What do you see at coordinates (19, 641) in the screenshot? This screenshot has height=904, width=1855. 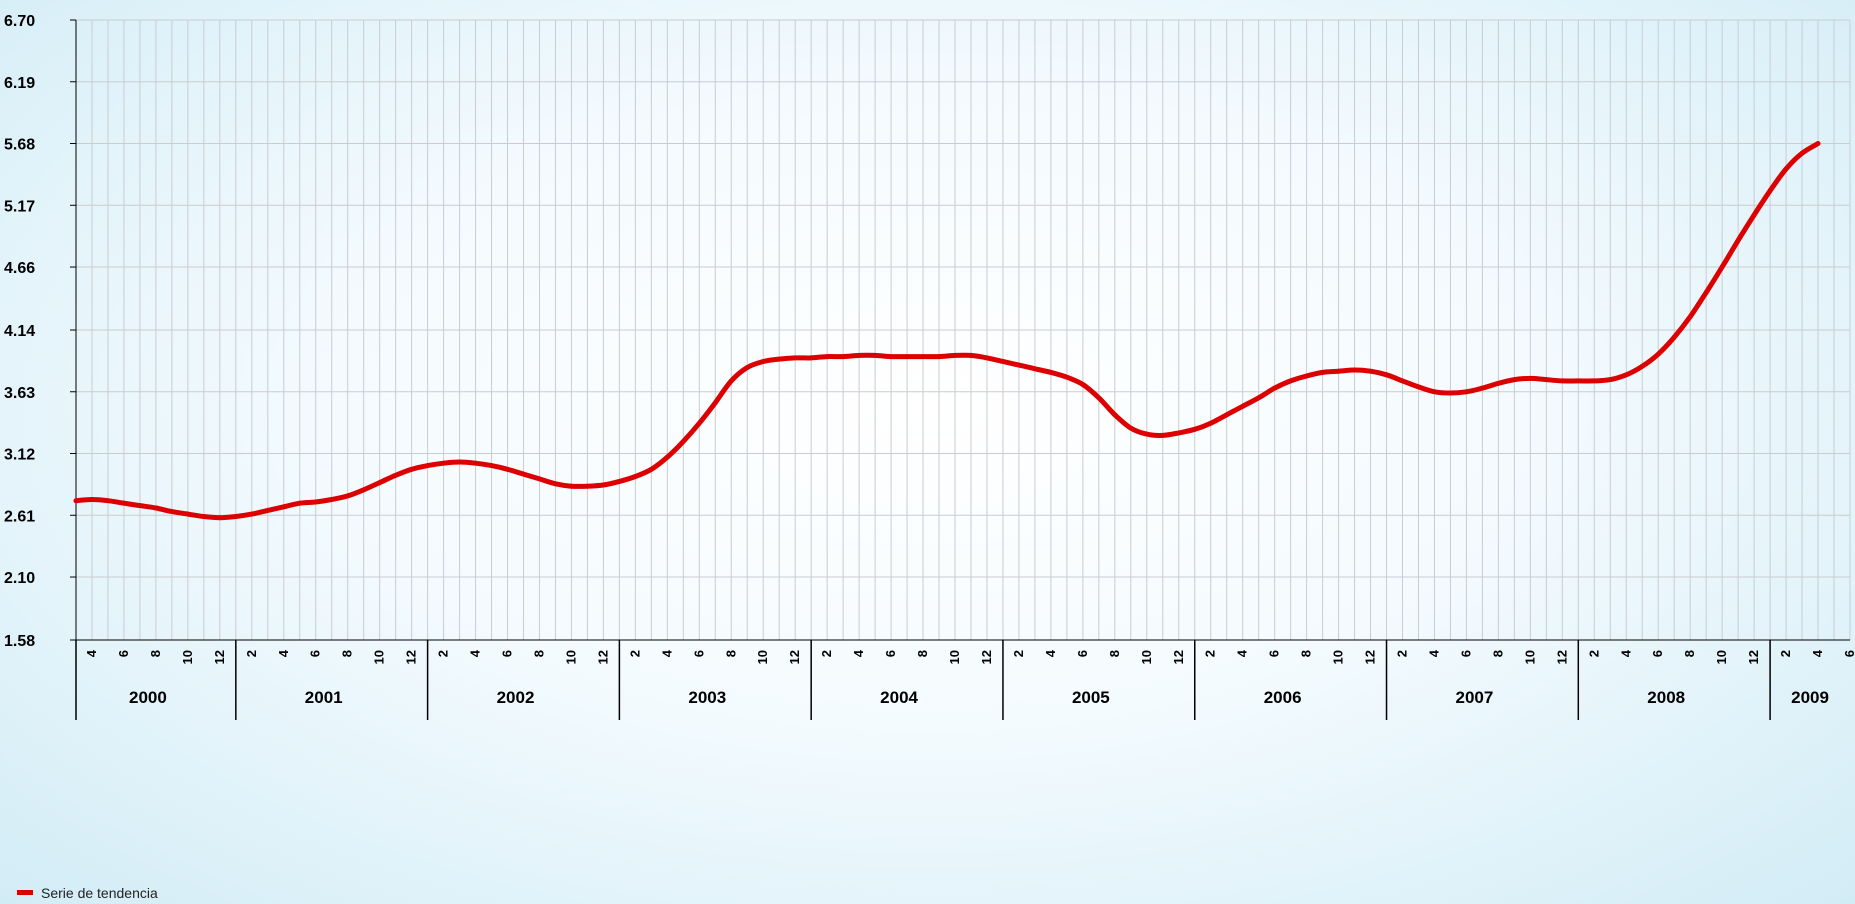 I see `y-tick-label: 1.58` at bounding box center [19, 641].